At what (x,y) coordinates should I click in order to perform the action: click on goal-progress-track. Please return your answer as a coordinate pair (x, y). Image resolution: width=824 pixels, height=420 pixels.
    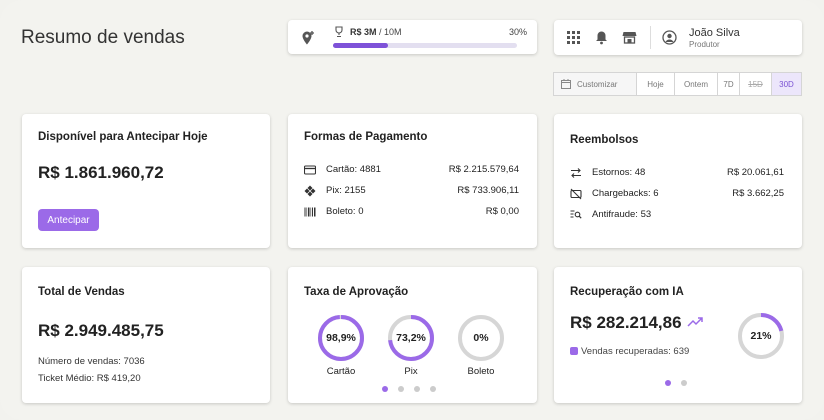
    Looking at the image, I should click on (425, 45).